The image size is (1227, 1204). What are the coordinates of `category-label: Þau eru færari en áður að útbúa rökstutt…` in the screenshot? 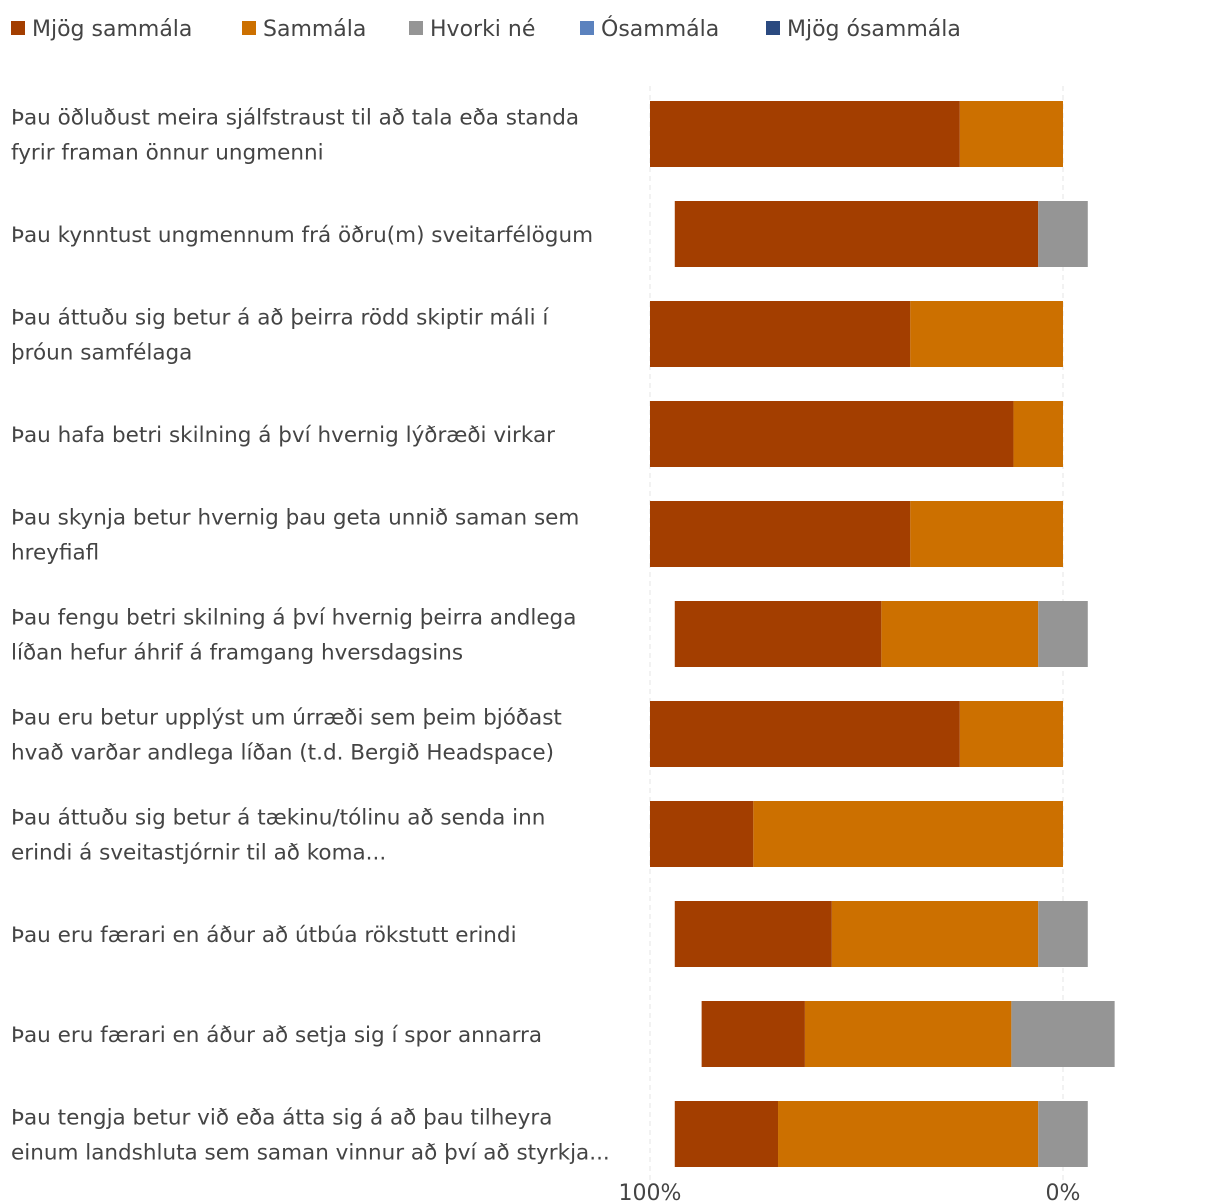 It's located at (264, 935).